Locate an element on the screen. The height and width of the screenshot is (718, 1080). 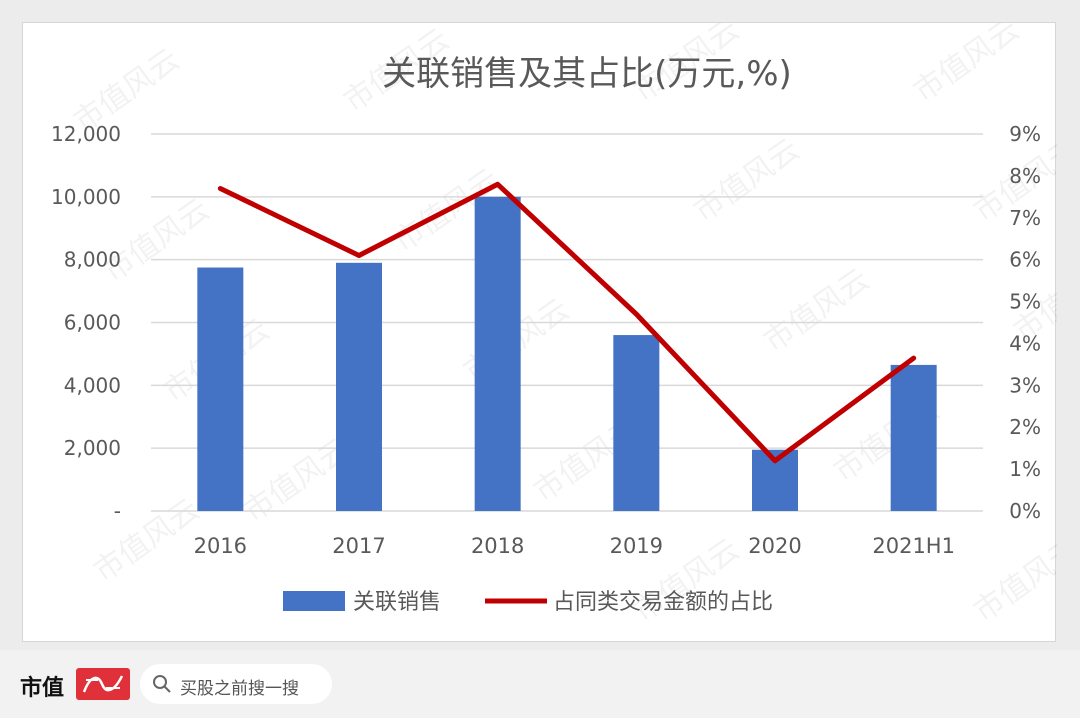
y-left-tick-label: 4,000 is located at coordinates (92, 385).